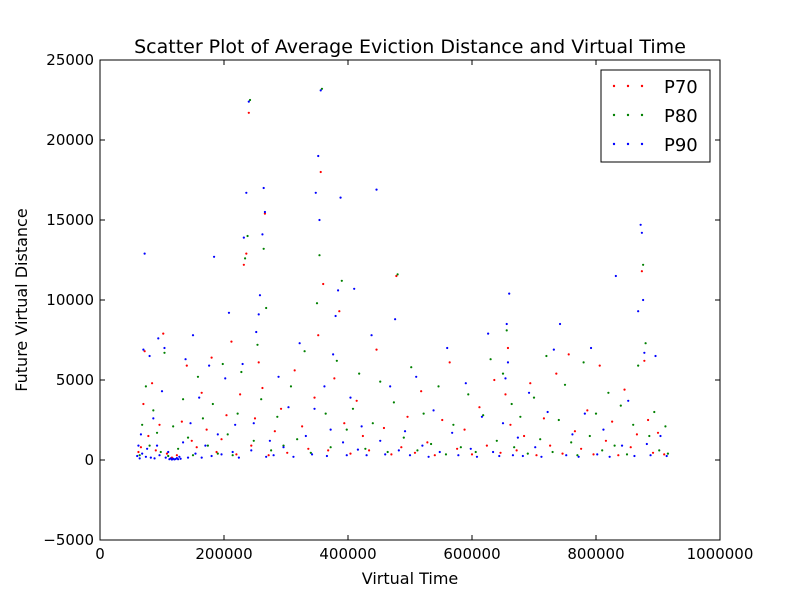 The width and height of the screenshot is (800, 600). I want to click on y-tick-label: 15000, so click(70, 220).